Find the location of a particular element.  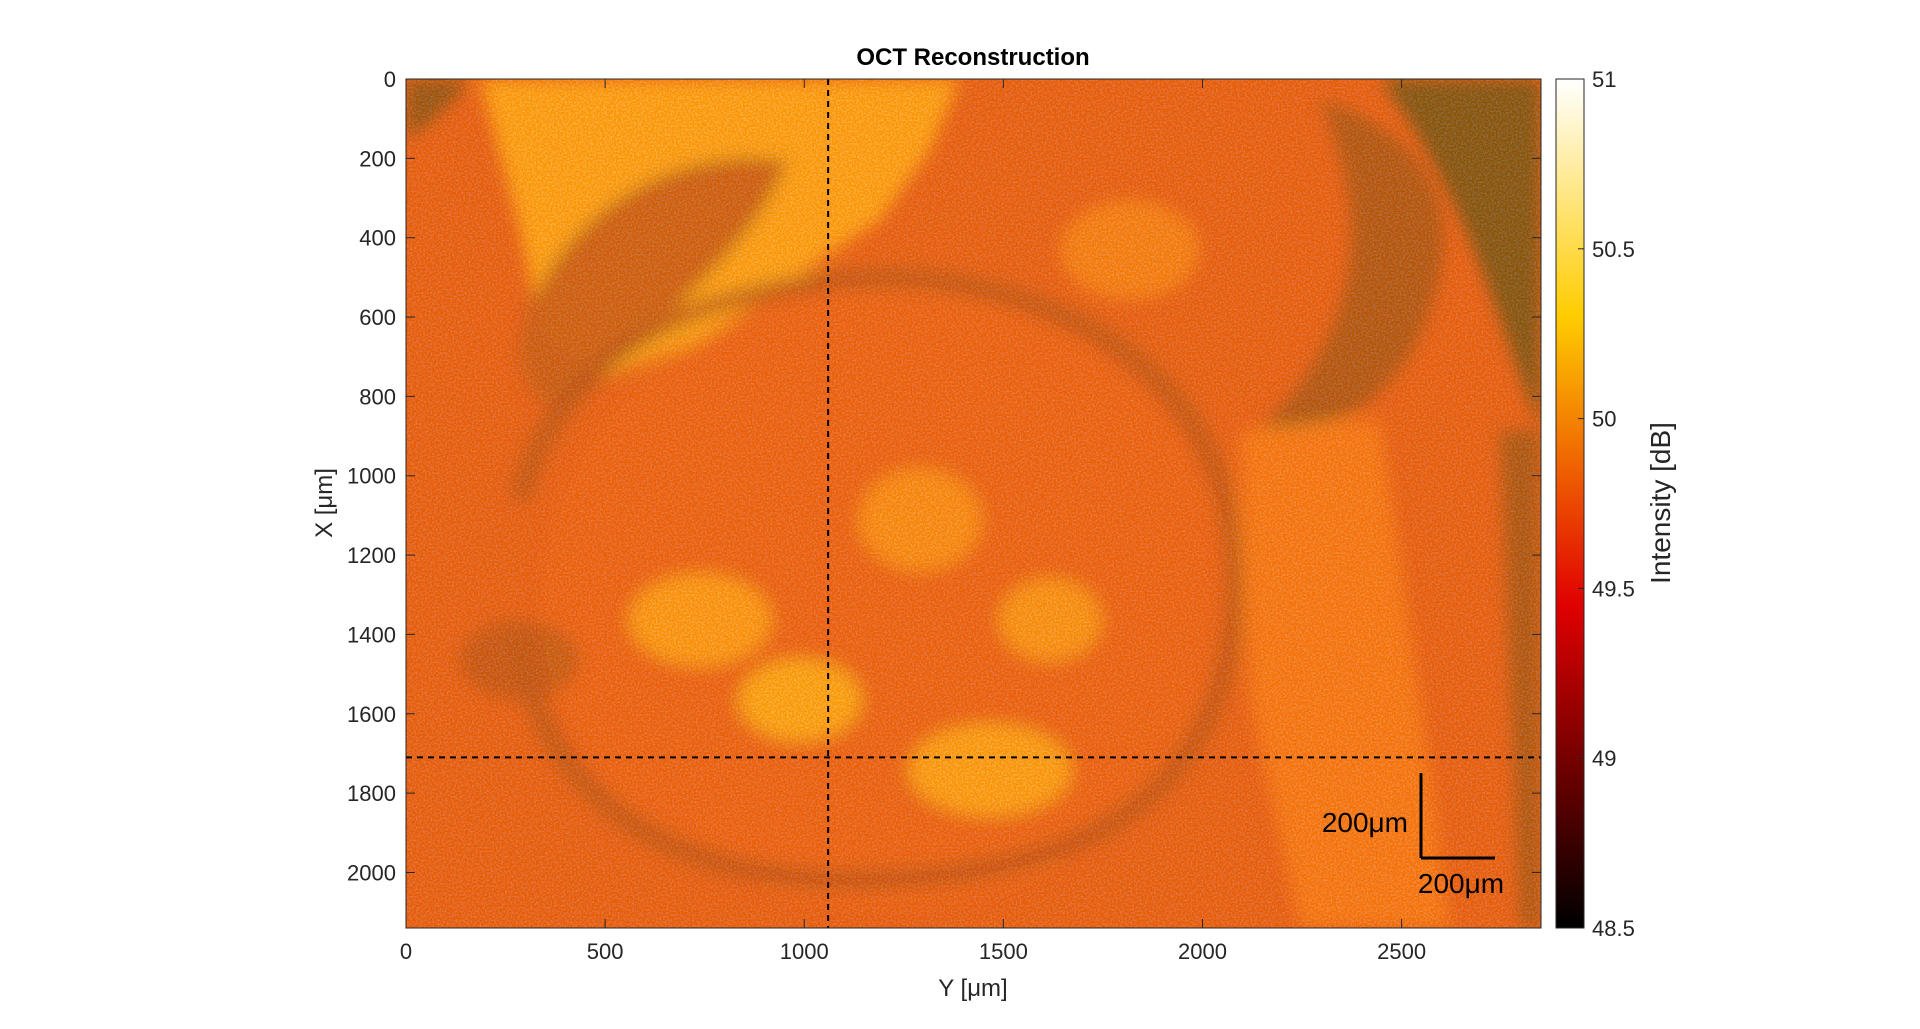

y-tick-label: 600 is located at coordinates (377, 317).